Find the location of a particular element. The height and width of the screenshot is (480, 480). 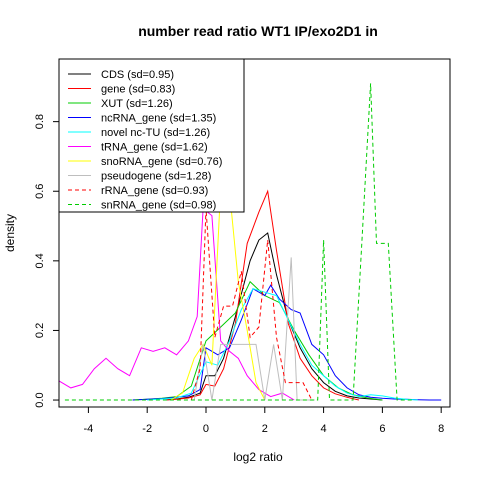

y-tick-label: 0.6 is located at coordinates (40, 191).